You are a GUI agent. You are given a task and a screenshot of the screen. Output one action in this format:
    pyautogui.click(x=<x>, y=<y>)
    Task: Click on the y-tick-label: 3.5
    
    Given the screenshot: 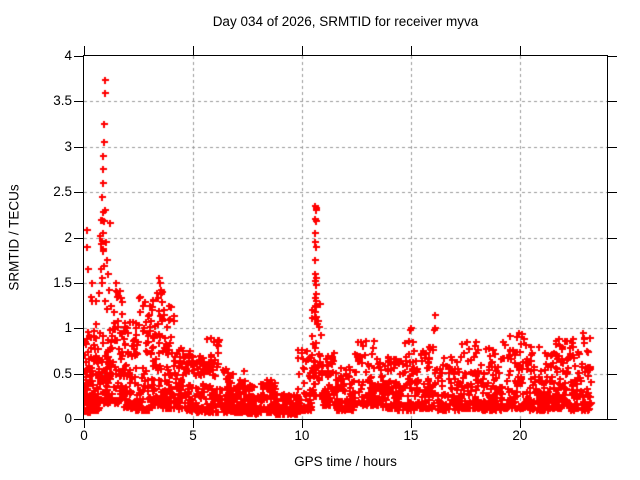 What is the action you would take?
    pyautogui.click(x=62, y=101)
    